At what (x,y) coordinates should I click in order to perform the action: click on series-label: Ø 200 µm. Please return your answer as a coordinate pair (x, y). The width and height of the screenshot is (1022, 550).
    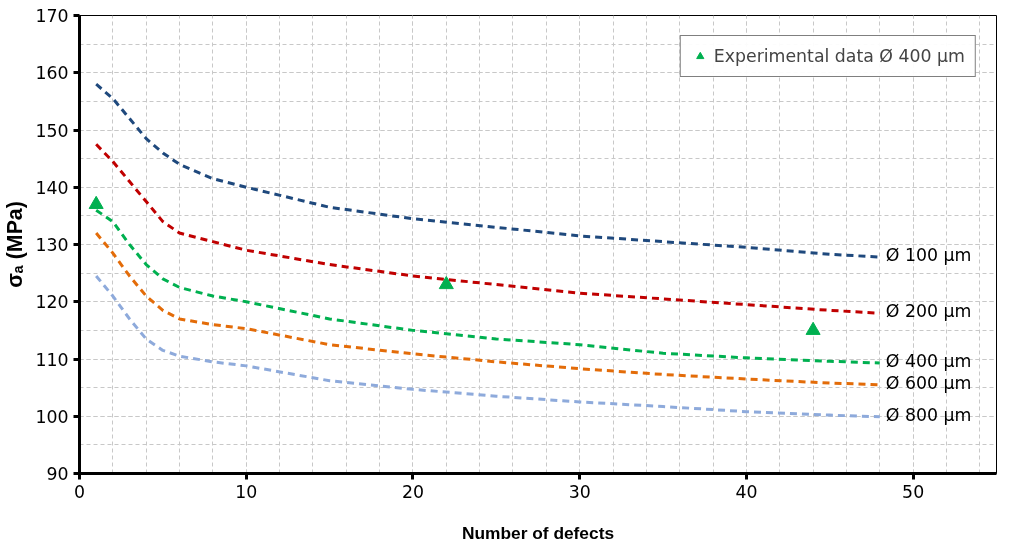
    Looking at the image, I should click on (928, 311).